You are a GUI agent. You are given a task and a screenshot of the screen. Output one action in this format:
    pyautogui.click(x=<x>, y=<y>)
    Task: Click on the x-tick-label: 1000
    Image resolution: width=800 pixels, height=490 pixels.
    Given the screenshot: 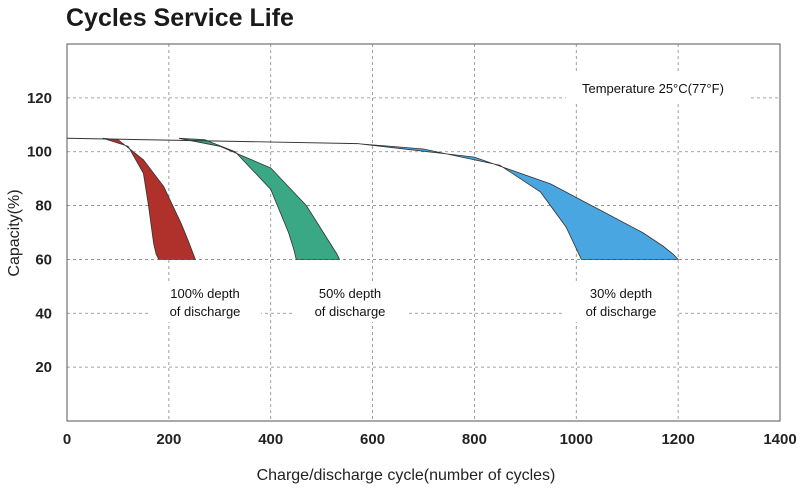 What is the action you would take?
    pyautogui.click(x=576, y=439)
    